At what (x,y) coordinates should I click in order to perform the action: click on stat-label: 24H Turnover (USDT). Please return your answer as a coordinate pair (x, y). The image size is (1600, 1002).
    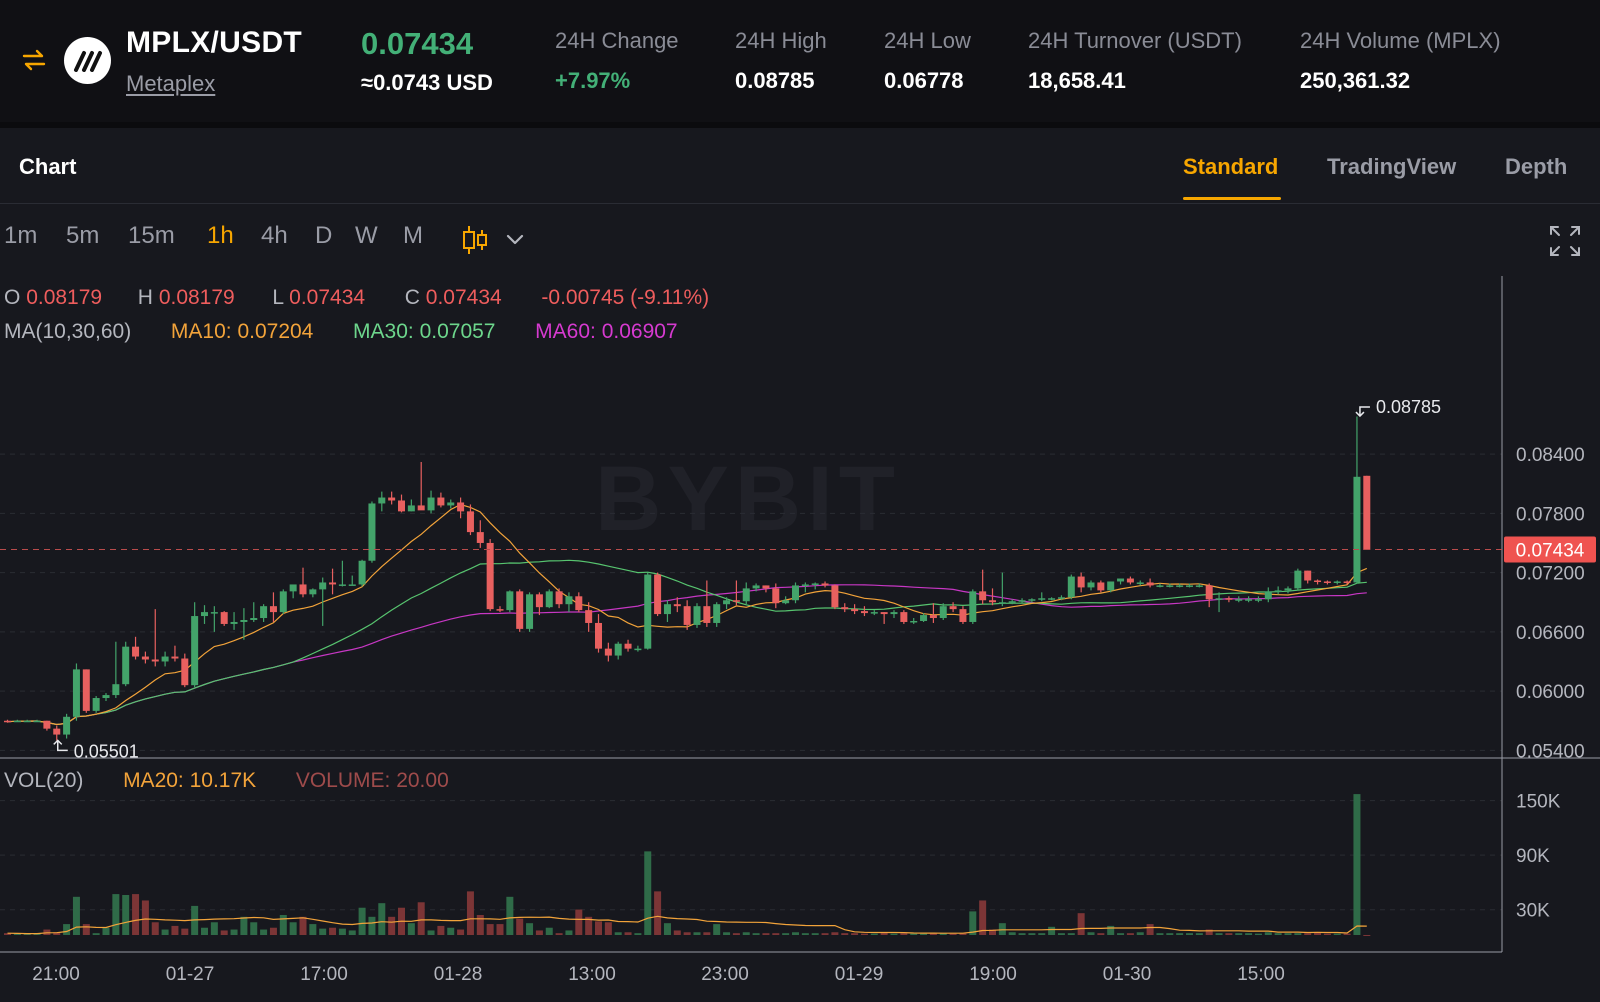
    Looking at the image, I should click on (1135, 40).